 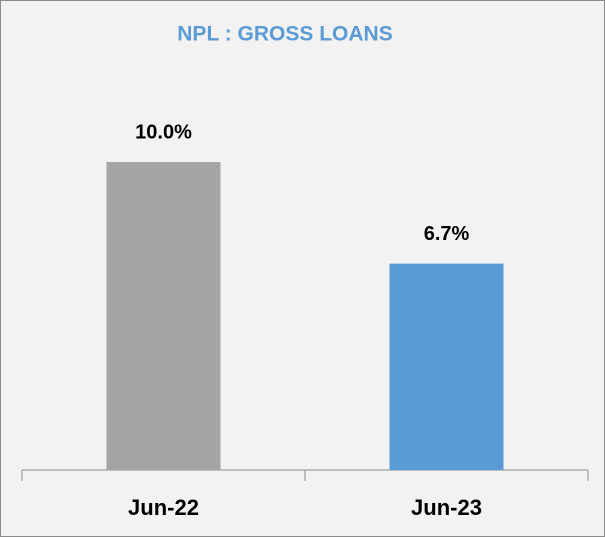 What do you see at coordinates (163, 507) in the screenshot?
I see `x-tick-label: Jun-22` at bounding box center [163, 507].